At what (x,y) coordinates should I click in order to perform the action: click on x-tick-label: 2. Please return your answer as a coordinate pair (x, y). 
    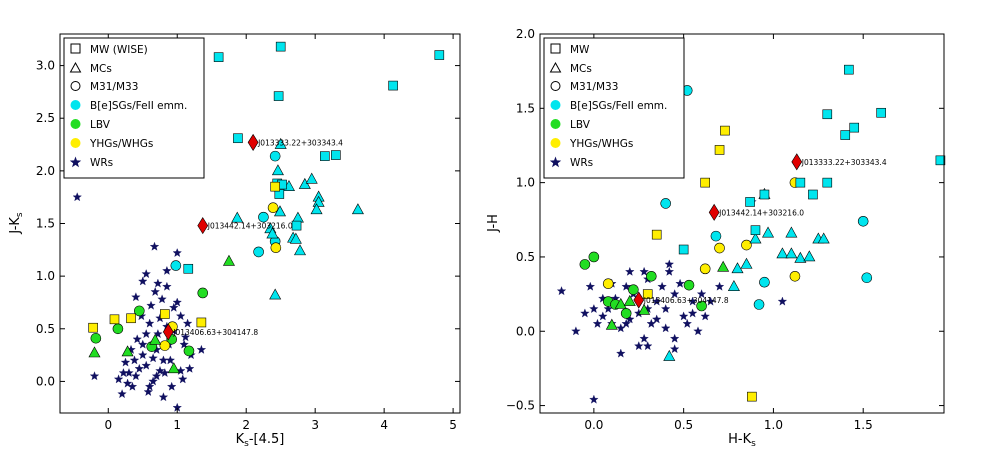
    Looking at the image, I should click on (246, 425).